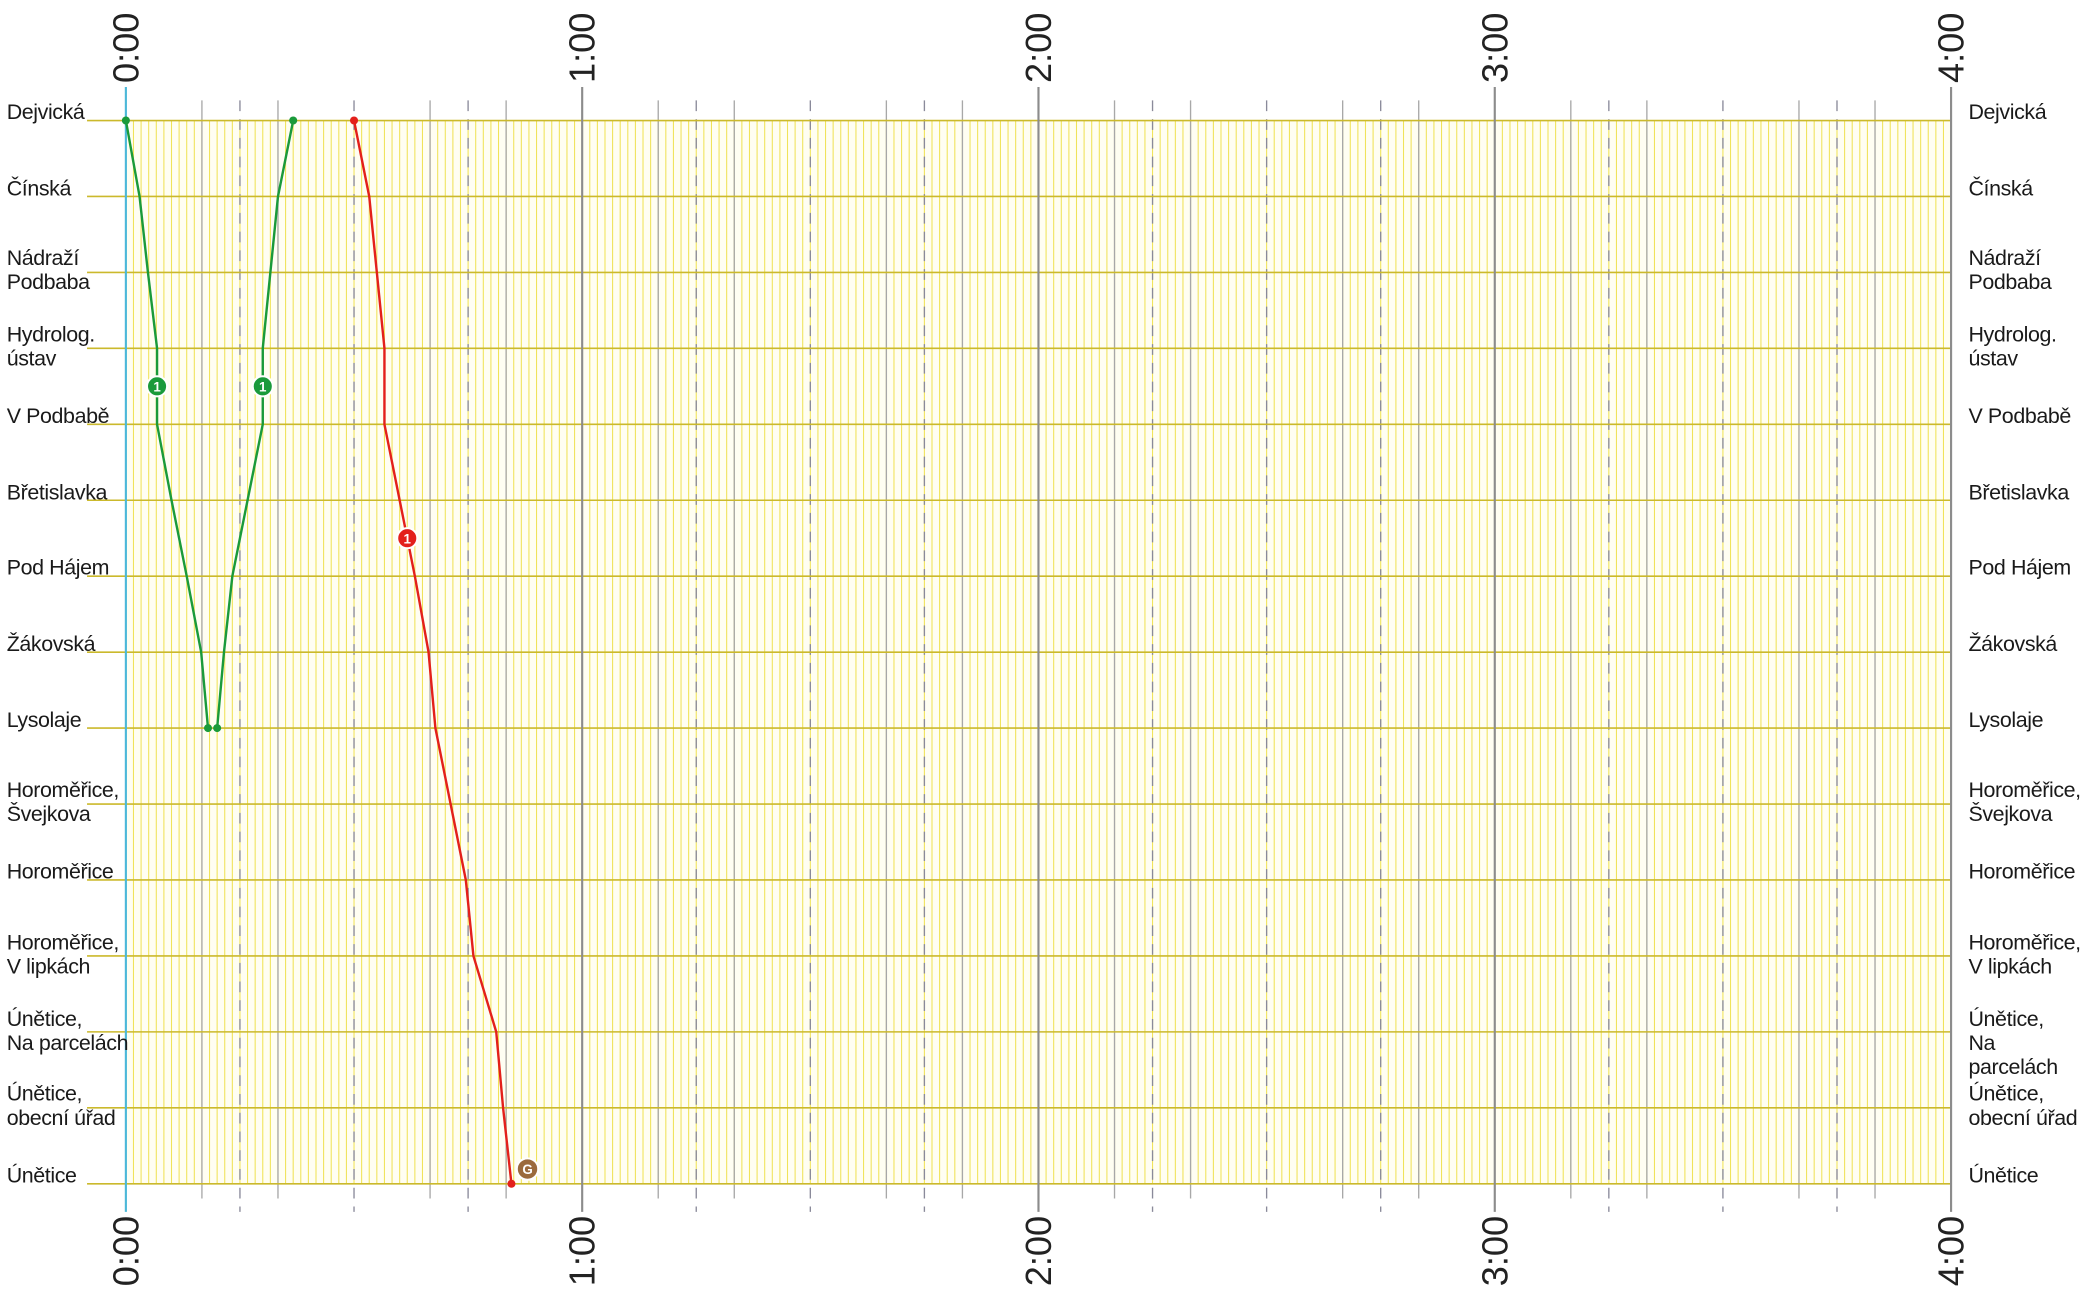  I want to click on end-badge, so click(527, 1169).